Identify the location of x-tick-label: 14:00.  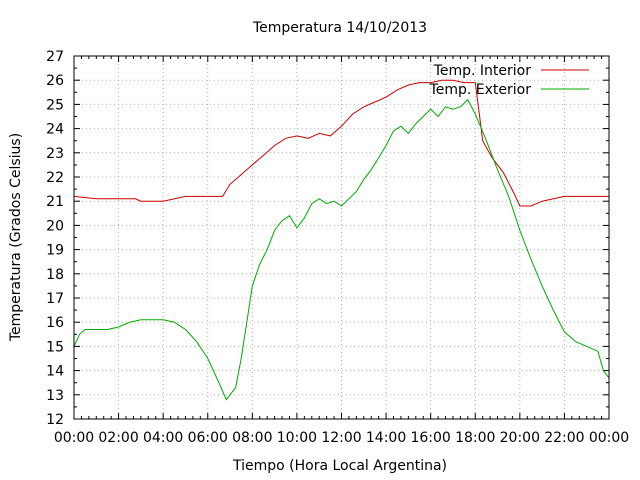
(386, 438).